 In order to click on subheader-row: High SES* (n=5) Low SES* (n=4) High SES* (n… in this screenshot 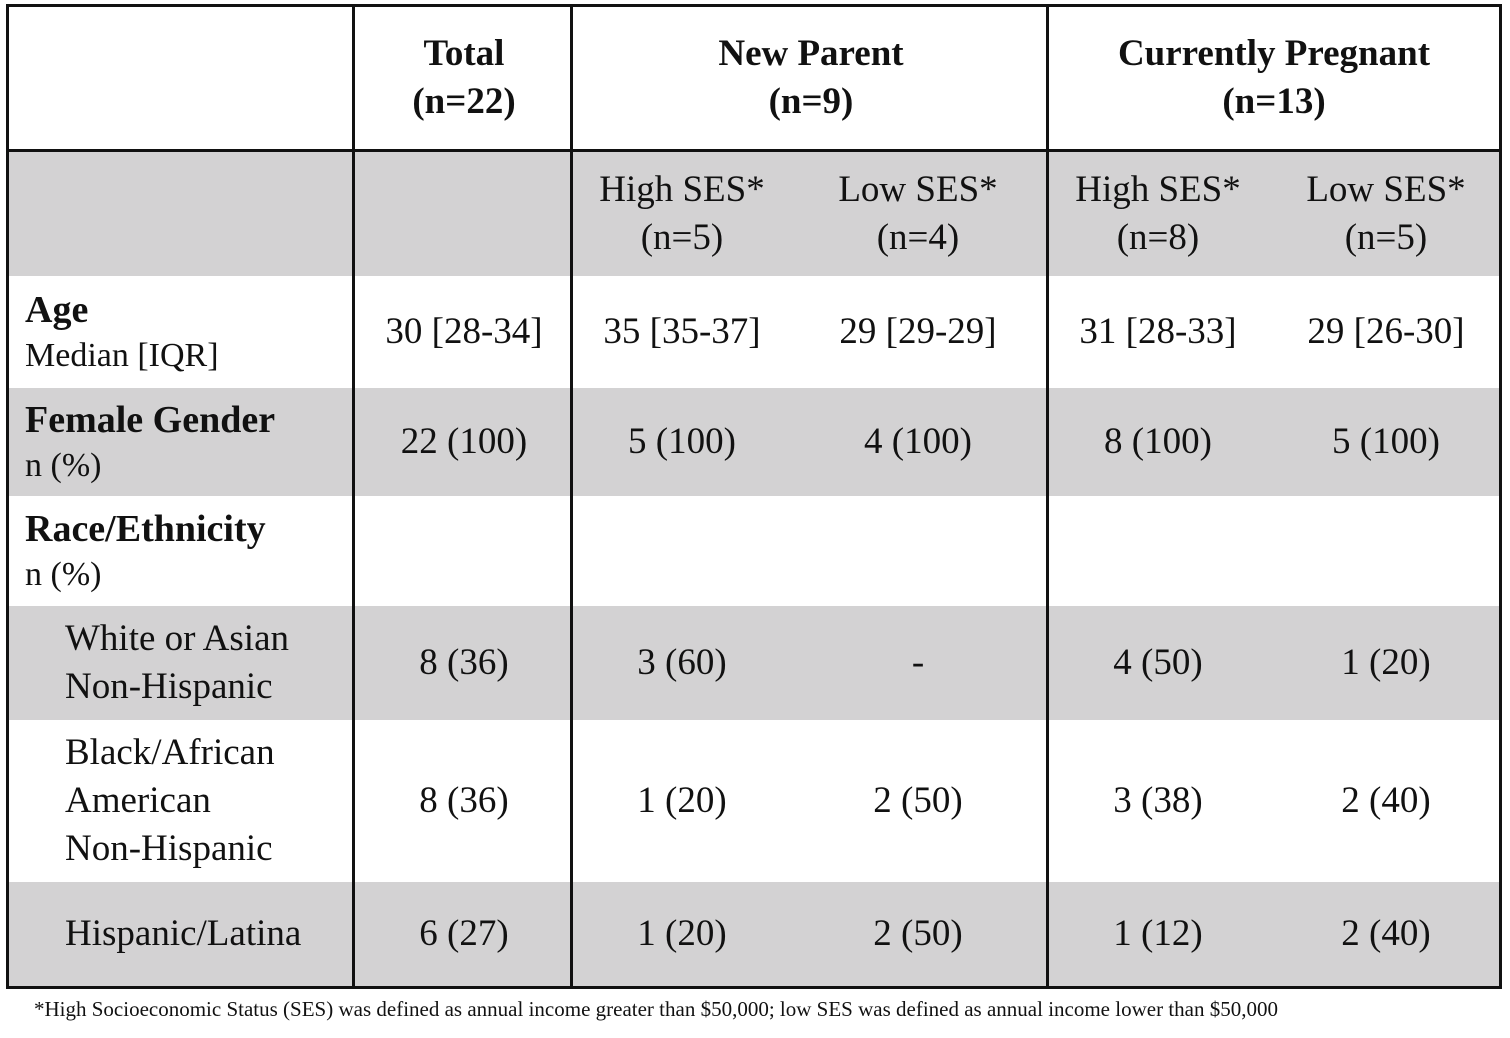, I will do `click(754, 214)`.